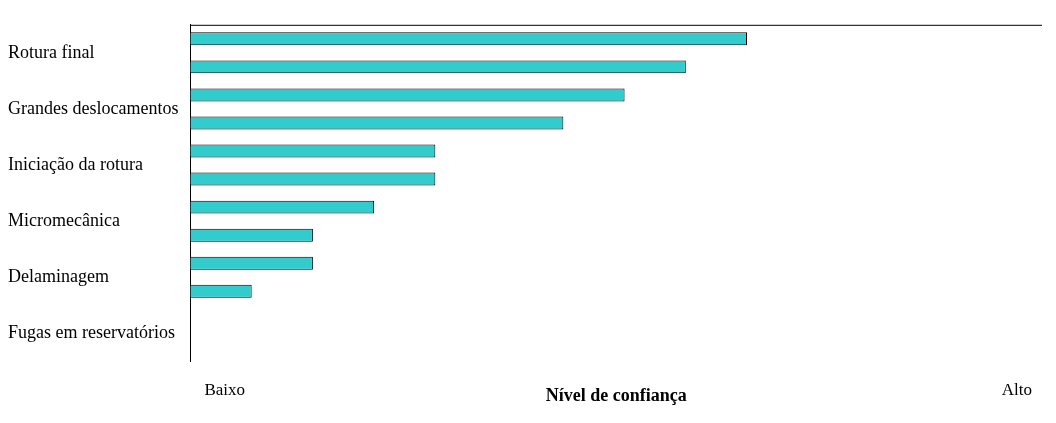 The image size is (1056, 423). I want to click on y-tick-label: Fugas em reservatórios, so click(91, 332).